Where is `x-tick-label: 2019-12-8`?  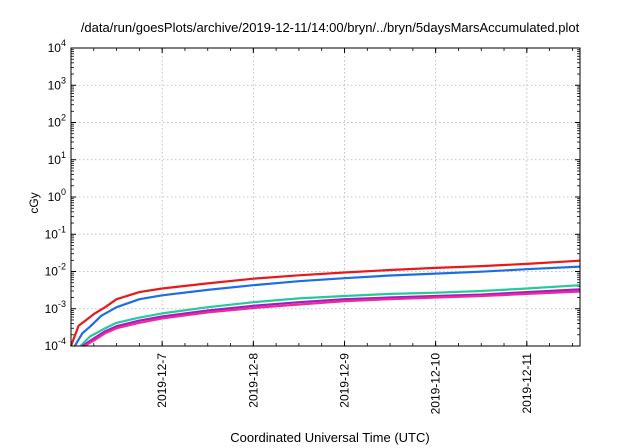
x-tick-label: 2019-12-8 is located at coordinates (253, 380).